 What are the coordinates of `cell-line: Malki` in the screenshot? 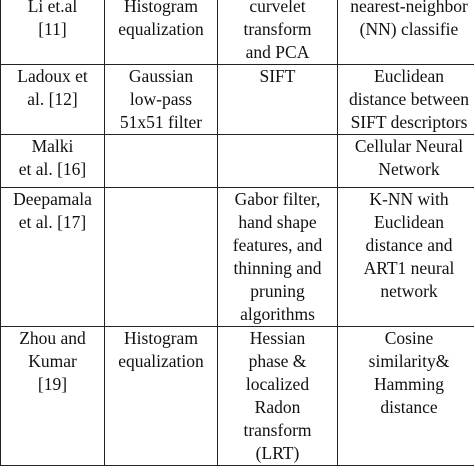 It's located at (52, 146).